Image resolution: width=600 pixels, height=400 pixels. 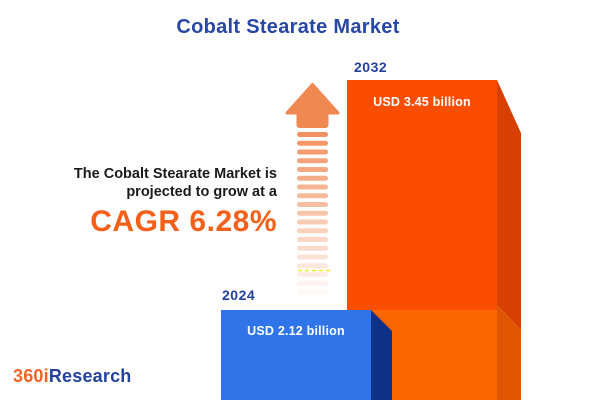 What do you see at coordinates (509, 205) in the screenshot?
I see `bar-2032-side-top` at bounding box center [509, 205].